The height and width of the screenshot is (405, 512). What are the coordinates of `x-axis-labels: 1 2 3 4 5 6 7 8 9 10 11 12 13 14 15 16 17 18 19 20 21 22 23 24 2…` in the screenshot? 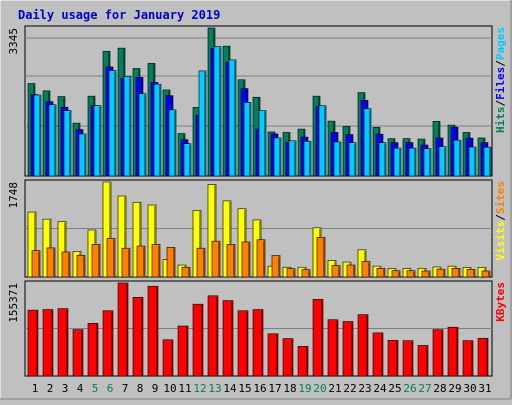 It's located at (262, 388).